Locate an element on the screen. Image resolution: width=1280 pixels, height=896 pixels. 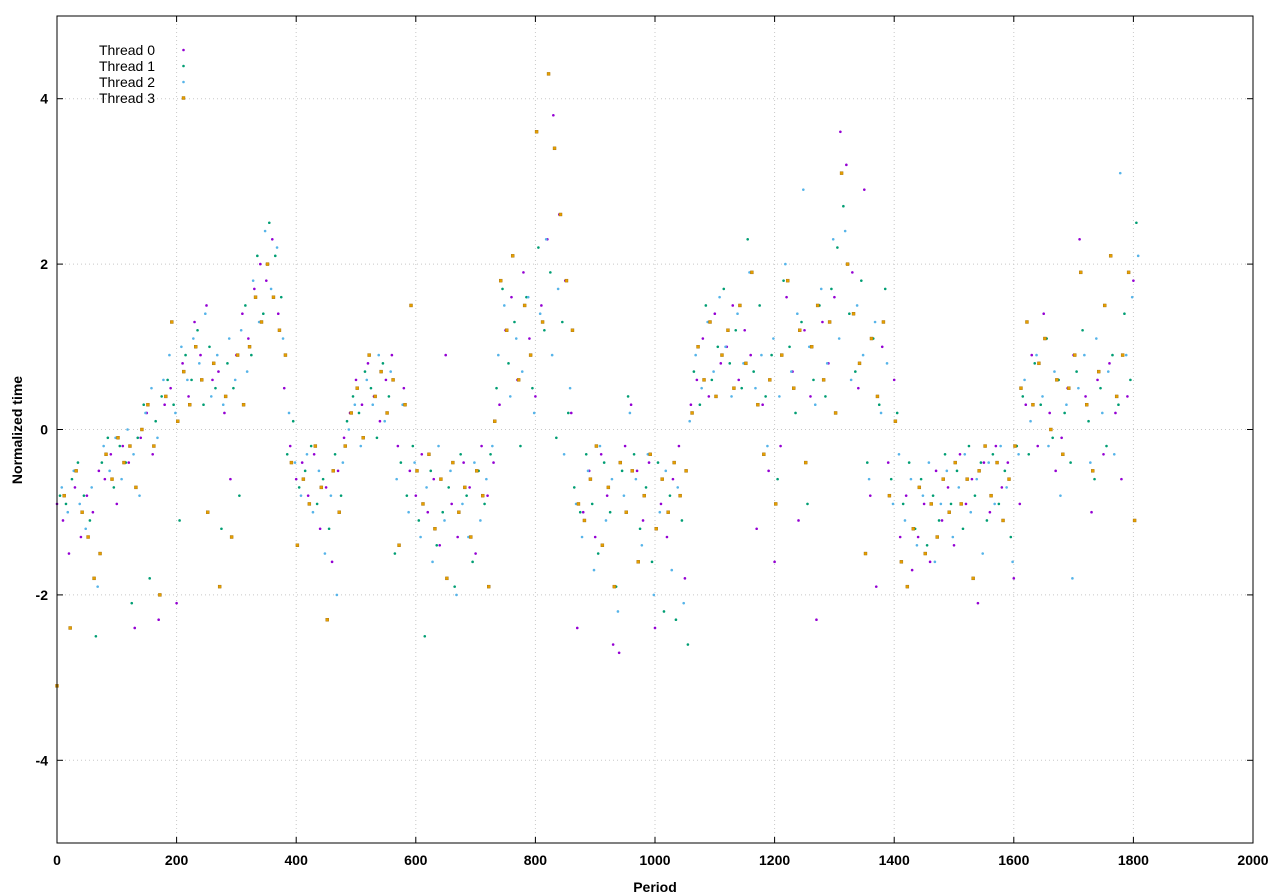
x-tick-label: 1200 is located at coordinates (774, 860).